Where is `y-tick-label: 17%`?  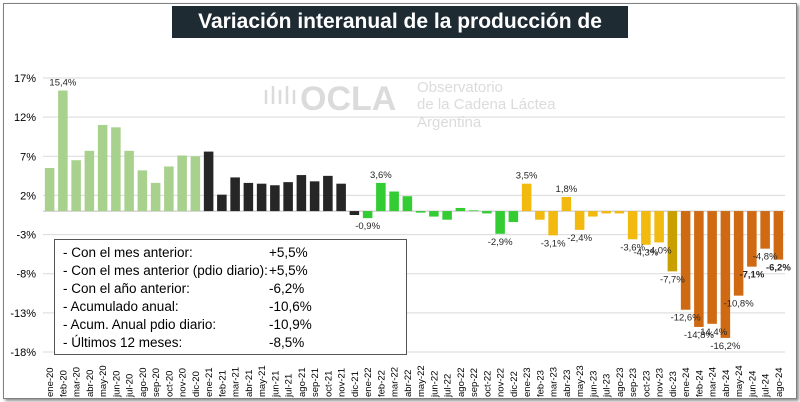 y-tick-label: 17% is located at coordinates (25, 79).